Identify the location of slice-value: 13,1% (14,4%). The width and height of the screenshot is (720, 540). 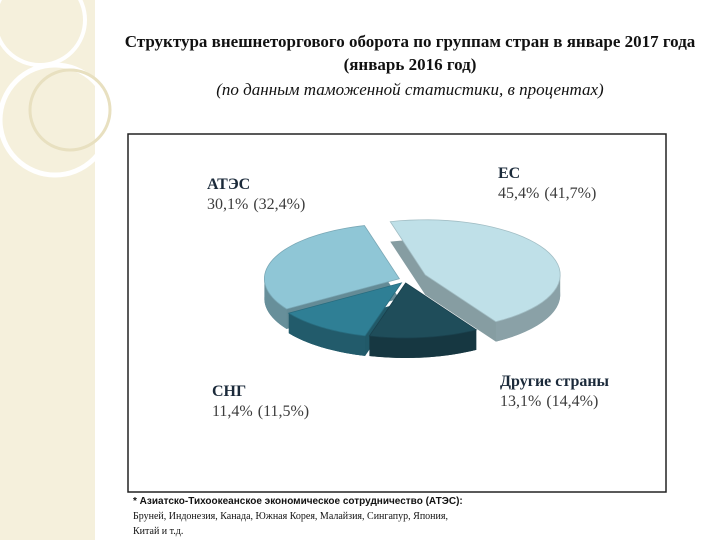
(549, 401).